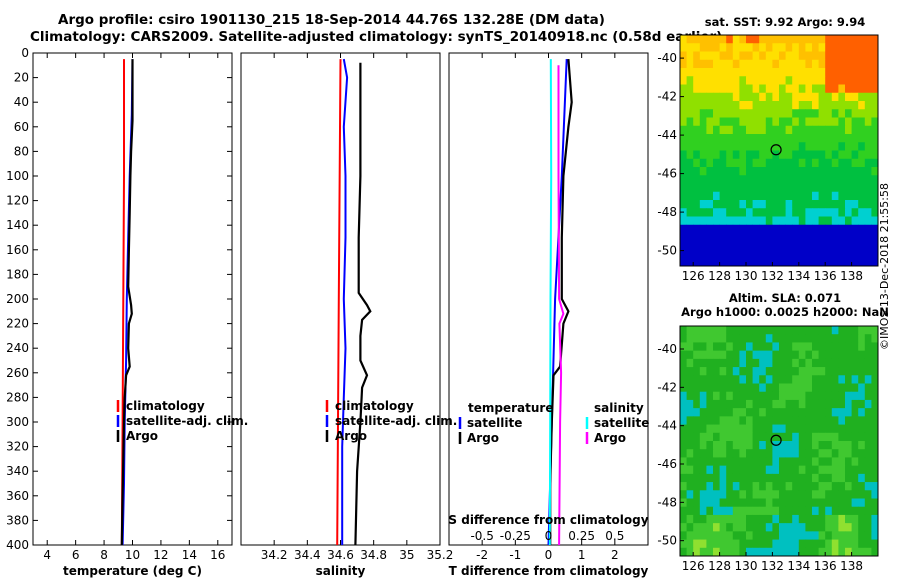  Describe the element at coordinates (561, 302) in the screenshot. I see `difference-series-t-argo` at that location.